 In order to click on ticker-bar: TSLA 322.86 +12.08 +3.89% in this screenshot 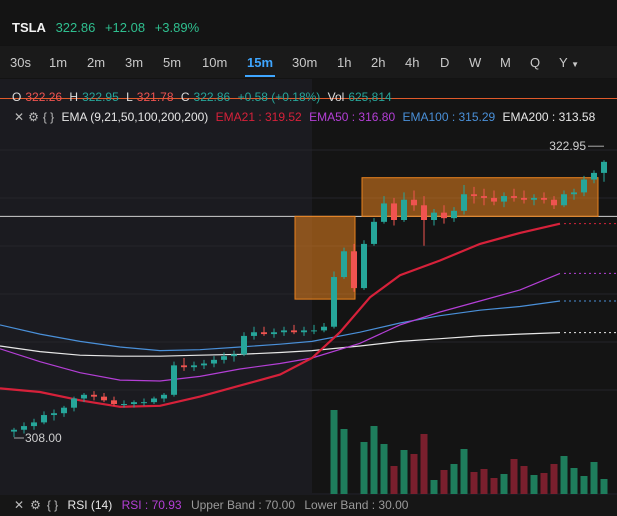, I will do `click(108, 27)`.